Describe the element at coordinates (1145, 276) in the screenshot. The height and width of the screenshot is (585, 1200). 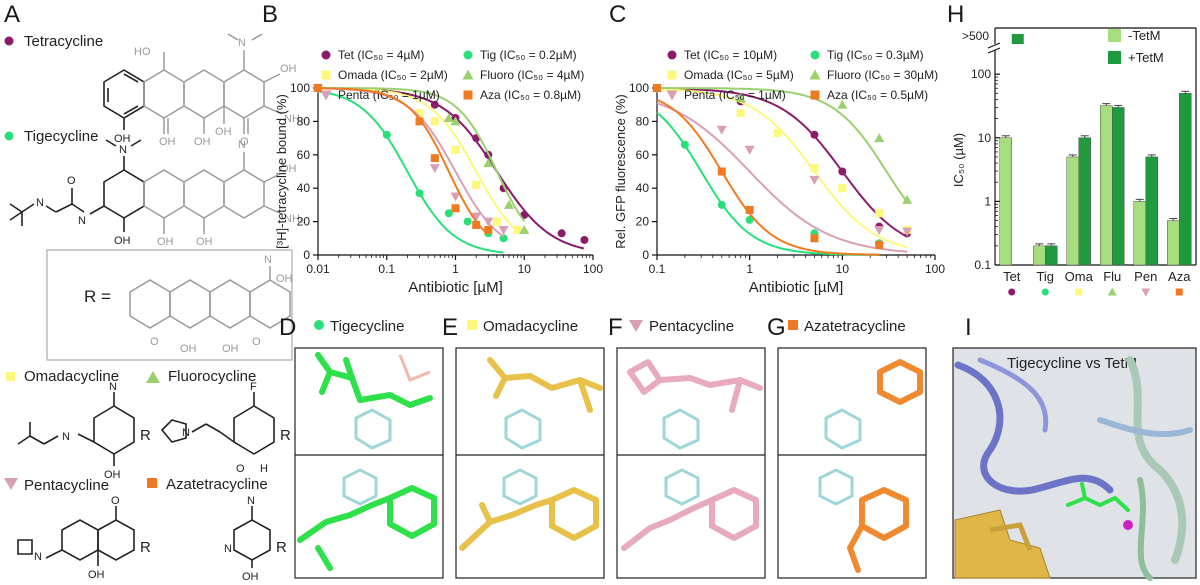
I see `h-category-label: Pen` at that location.